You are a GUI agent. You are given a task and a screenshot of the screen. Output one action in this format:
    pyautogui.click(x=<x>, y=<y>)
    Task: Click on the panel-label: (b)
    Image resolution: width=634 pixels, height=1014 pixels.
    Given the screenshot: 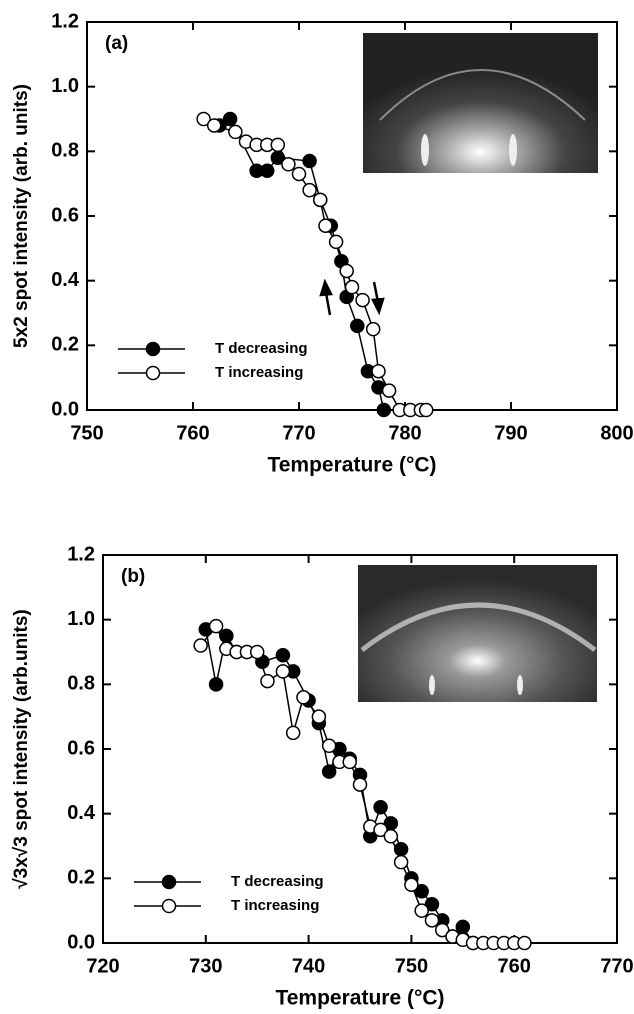 What is the action you would take?
    pyautogui.click(x=133, y=576)
    